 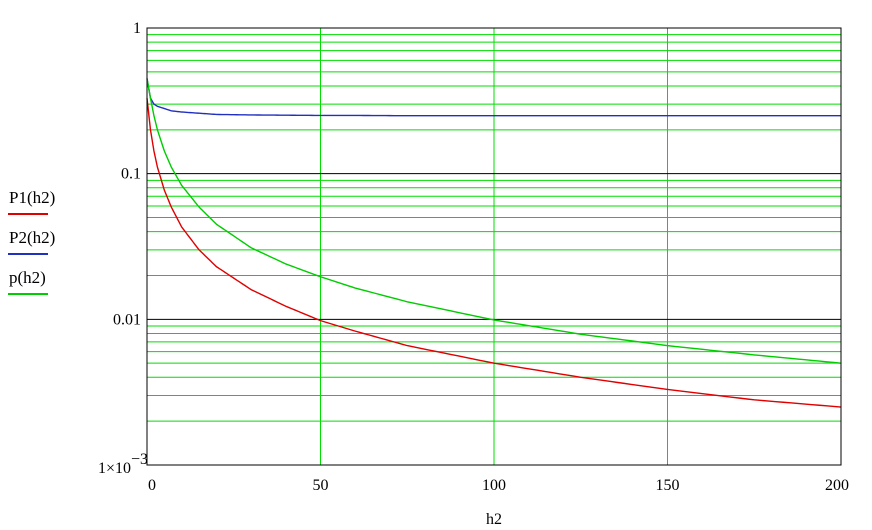 I want to click on x-tick-label: 0, so click(x=152, y=485).